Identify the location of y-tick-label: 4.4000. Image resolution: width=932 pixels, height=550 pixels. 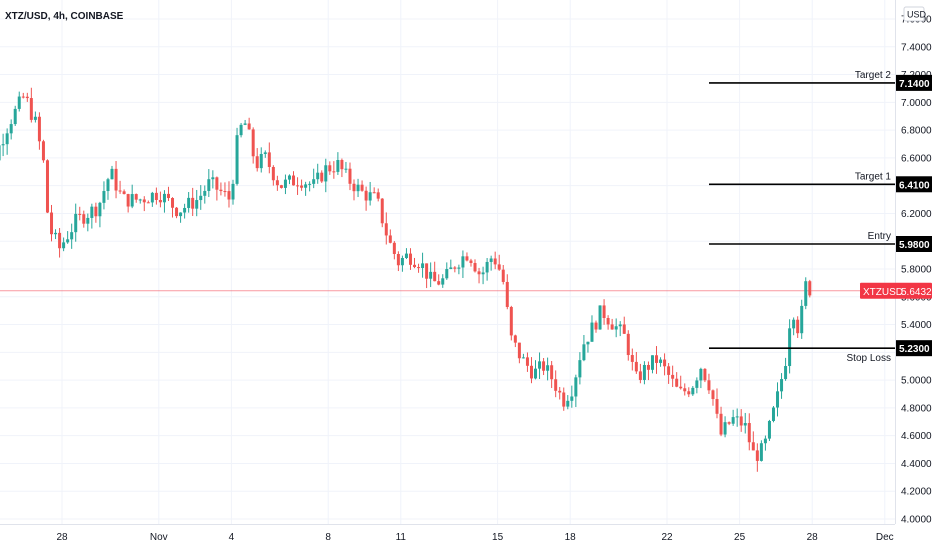
(916, 464).